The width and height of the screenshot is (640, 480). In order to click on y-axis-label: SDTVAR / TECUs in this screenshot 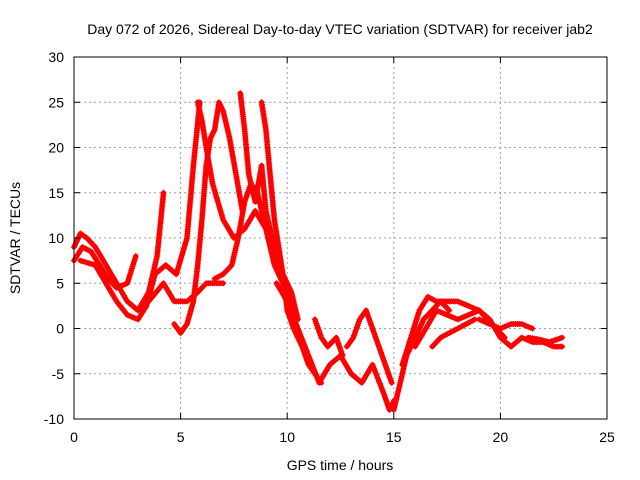, I will do `click(15, 238)`.